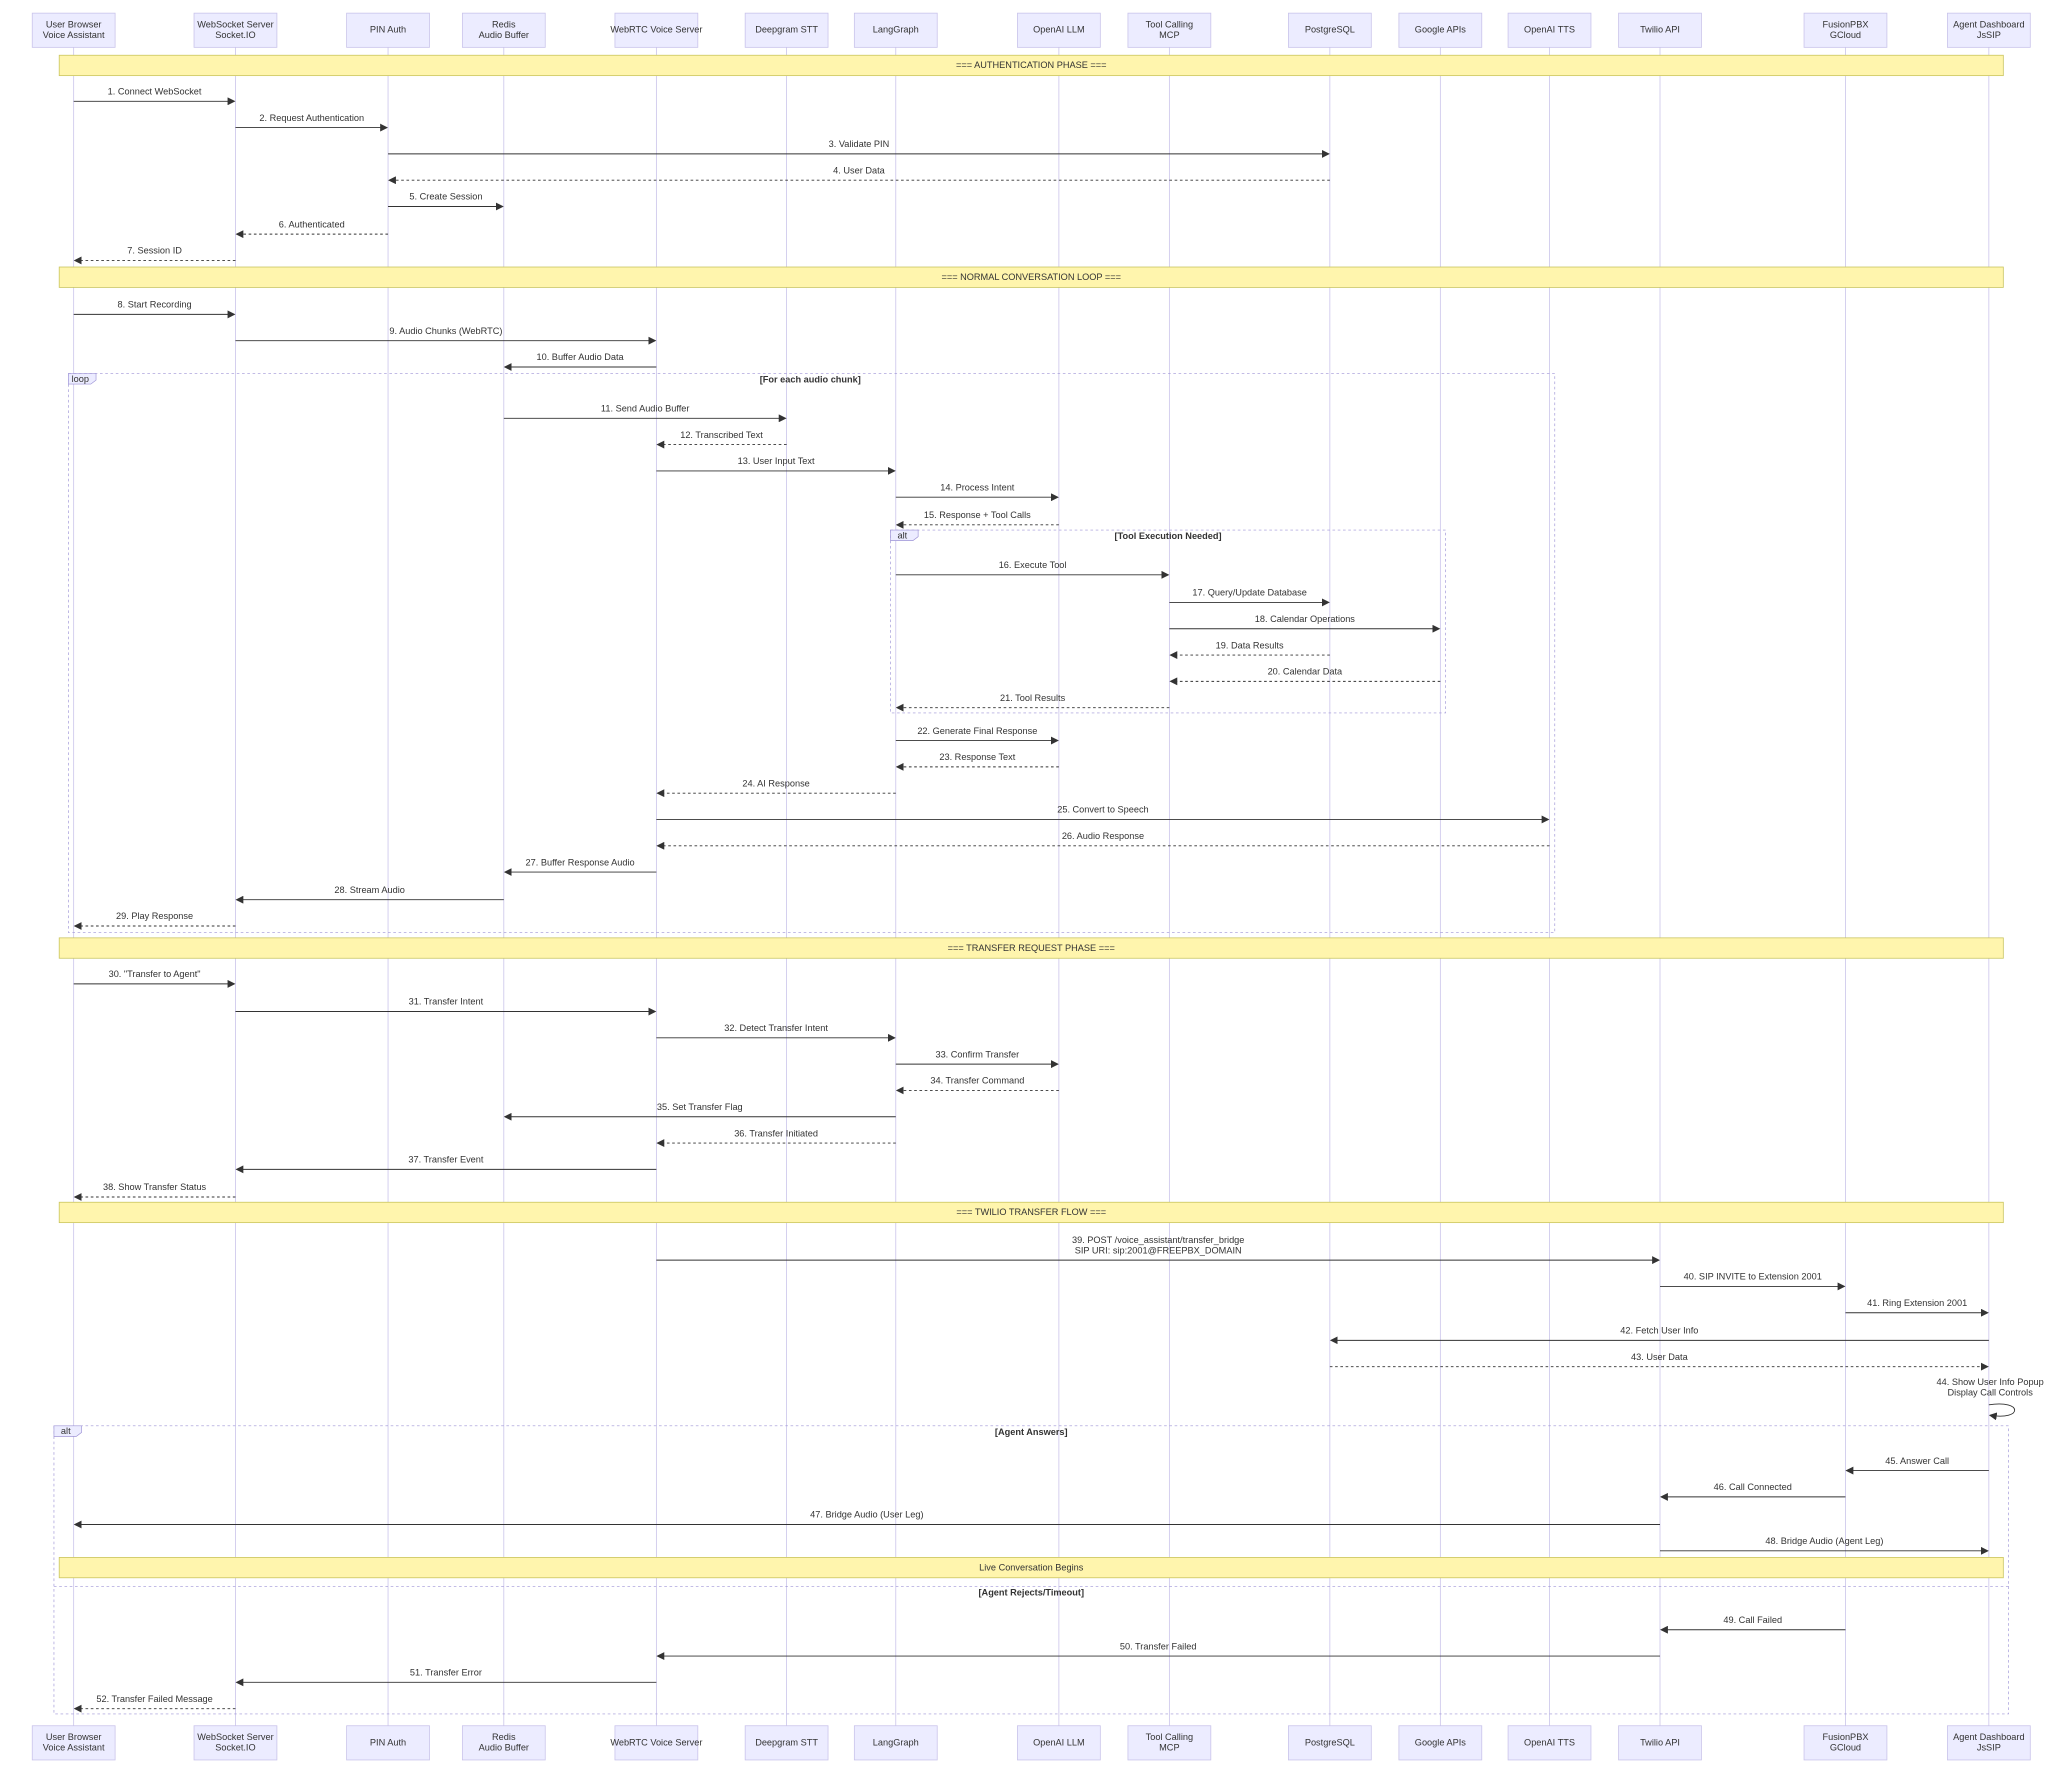 The height and width of the screenshot is (1786, 2052). I want to click on message-label: 45. Answer Call, so click(1917, 1461).